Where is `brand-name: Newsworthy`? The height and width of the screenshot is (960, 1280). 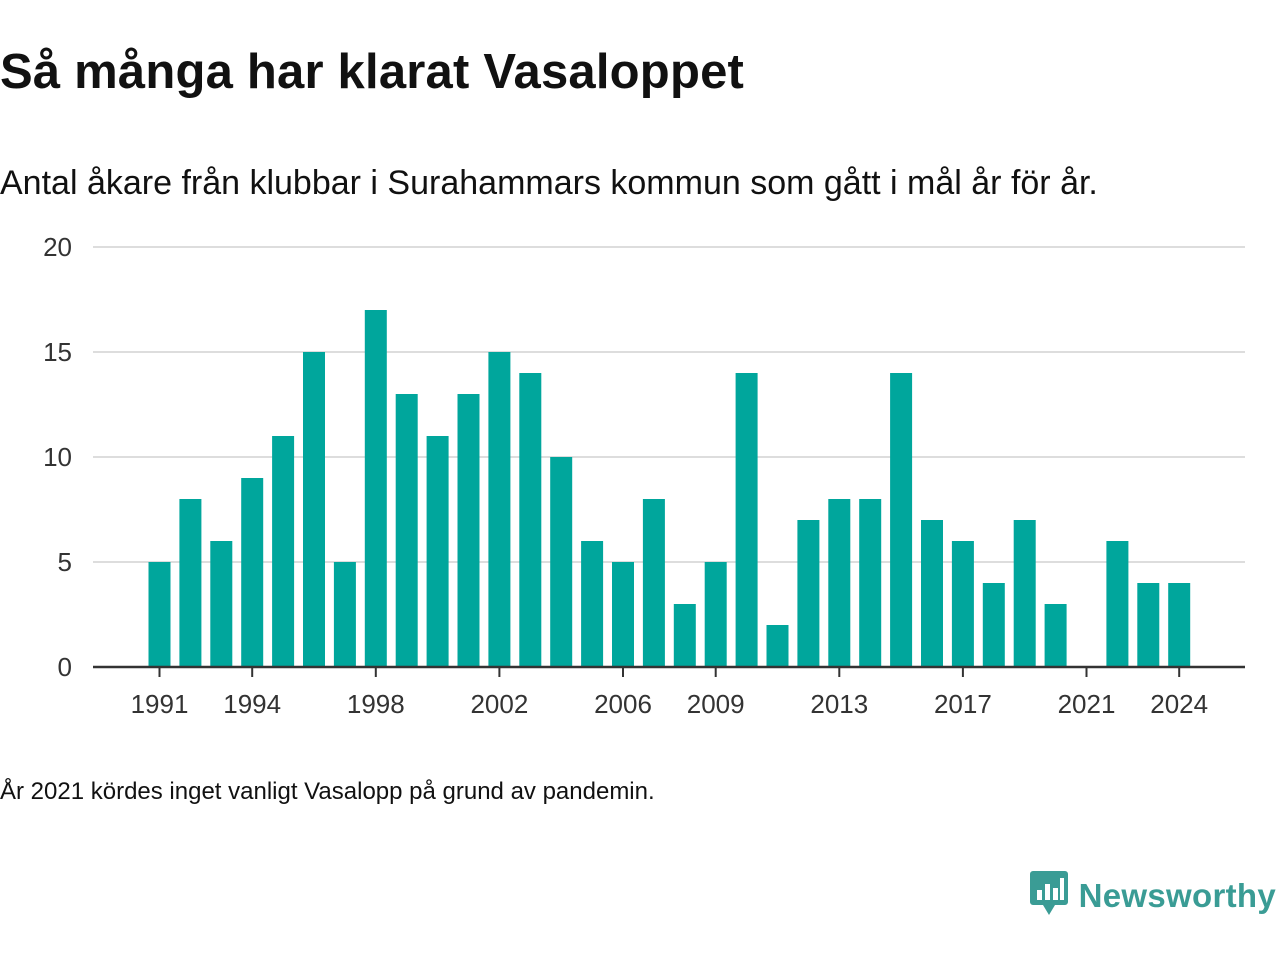
brand-name: Newsworthy is located at coordinates (1177, 895).